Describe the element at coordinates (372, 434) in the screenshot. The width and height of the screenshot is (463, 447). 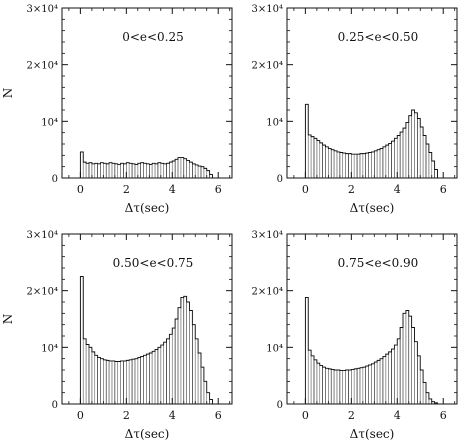
I see `x-axis-label: Δτ(sec)` at that location.